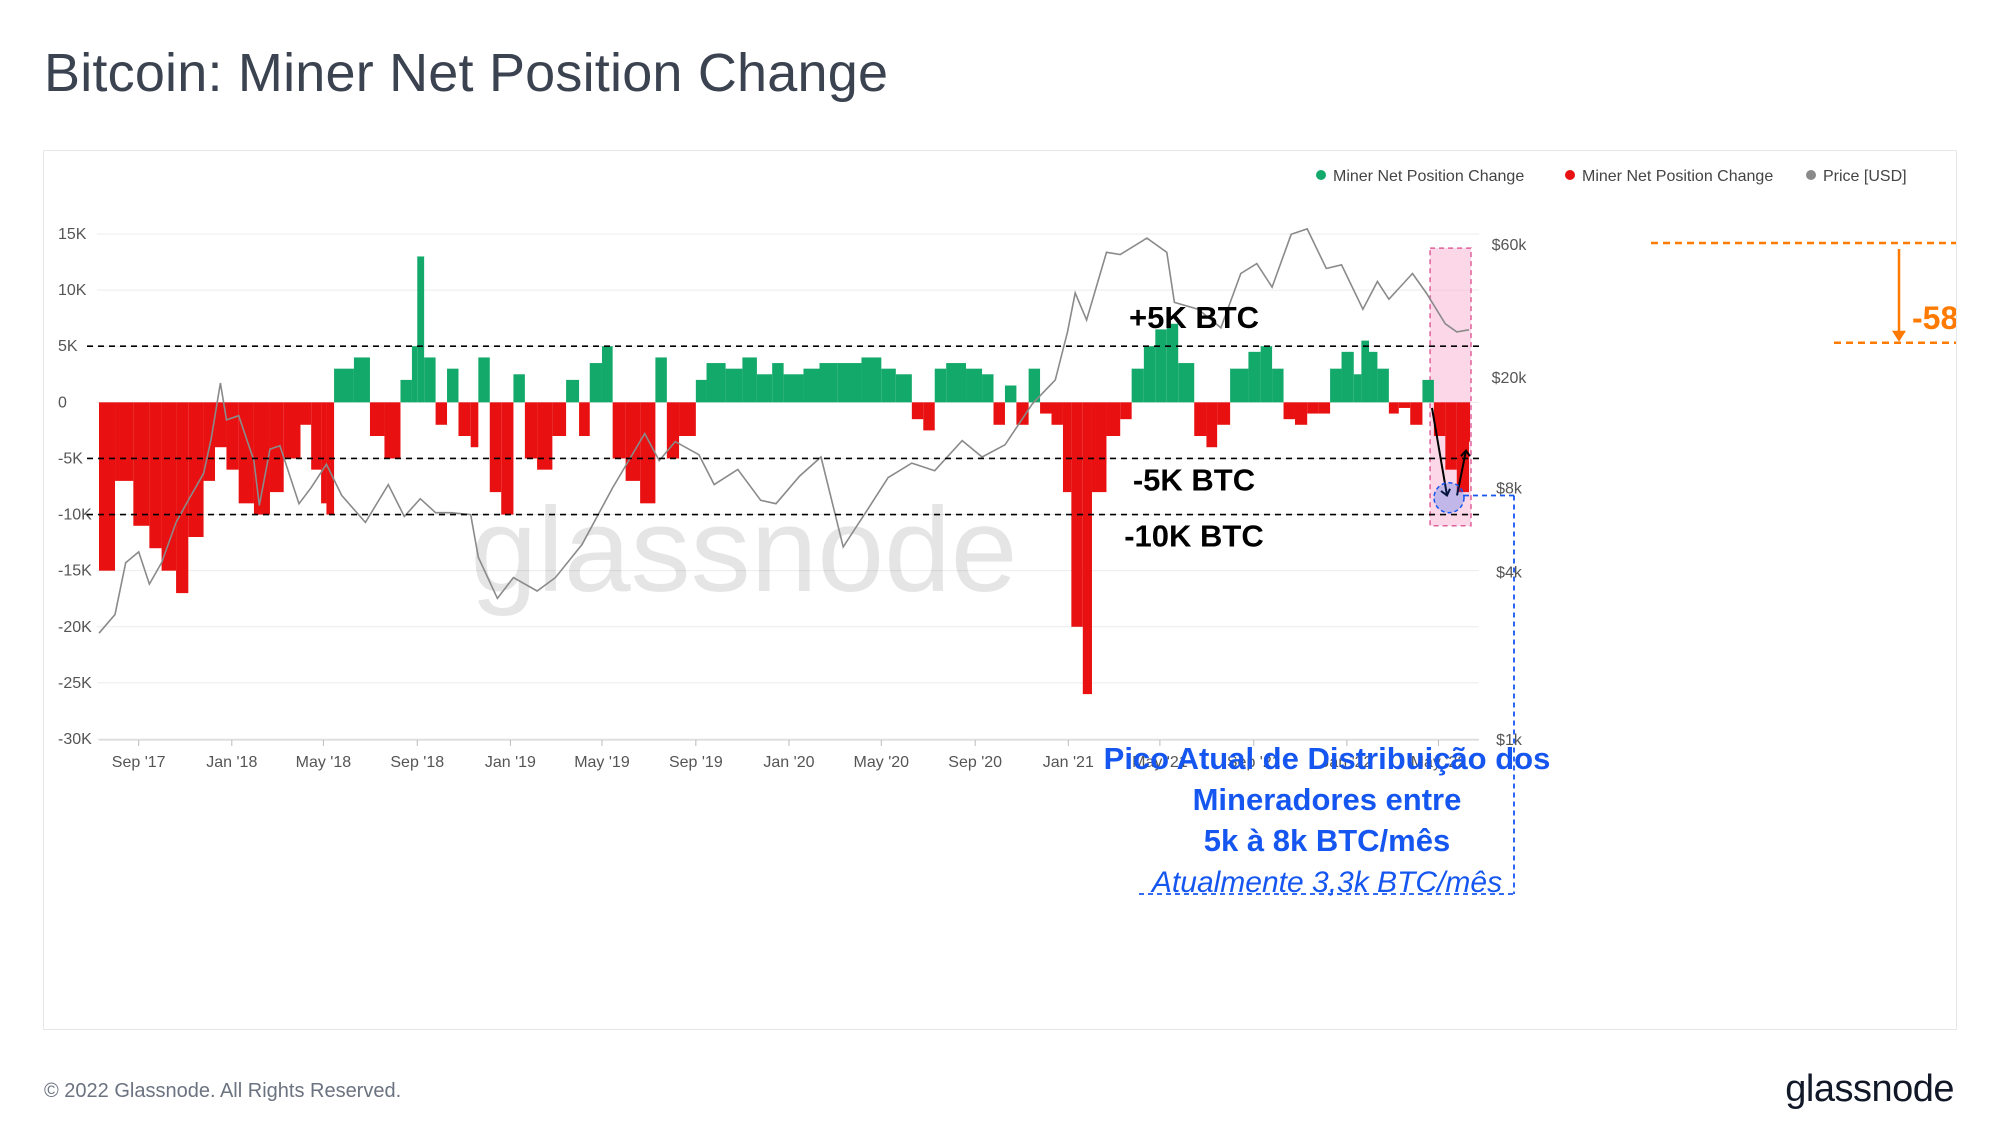 This screenshot has width=2000, height=1143. Describe the element at coordinates (1934, 318) in the screenshot. I see `drawdown-label: -58%` at that location.